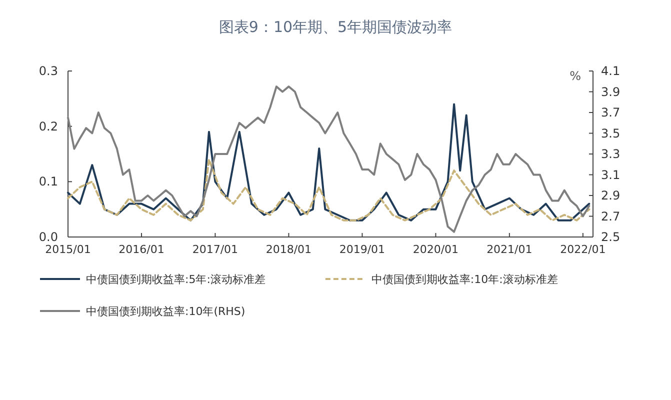 The height and width of the screenshot is (400, 671). What do you see at coordinates (166, 311) in the screenshot?
I see `legend-label: 中债国债到期收益率:10年(RHS)` at bounding box center [166, 311].